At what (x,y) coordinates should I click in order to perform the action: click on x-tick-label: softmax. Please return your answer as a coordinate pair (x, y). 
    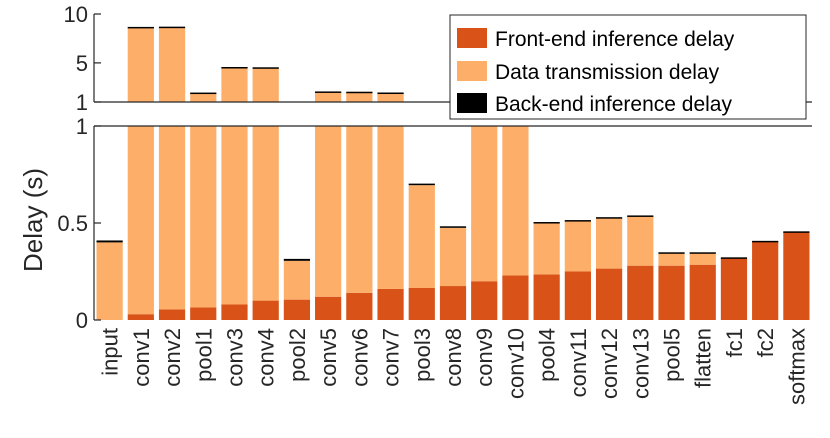
    Looking at the image, I should click on (796, 366).